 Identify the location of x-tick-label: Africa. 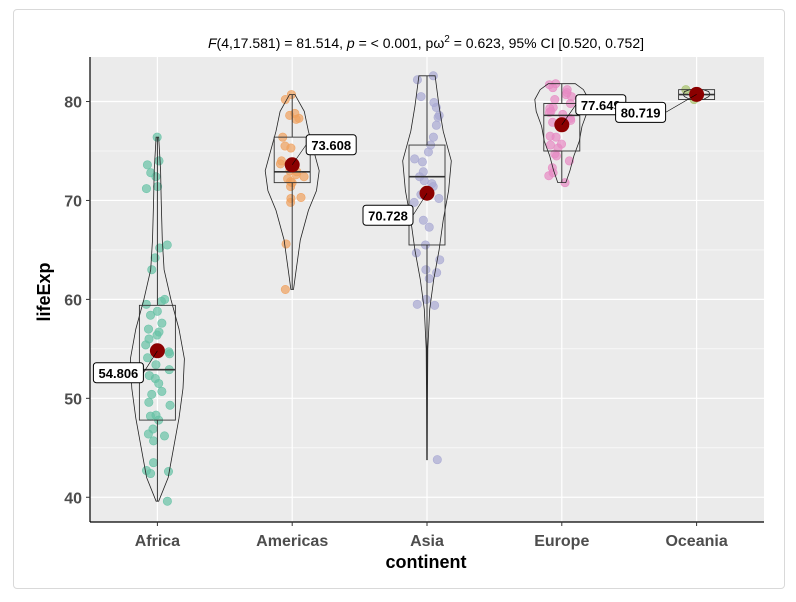
(157, 541).